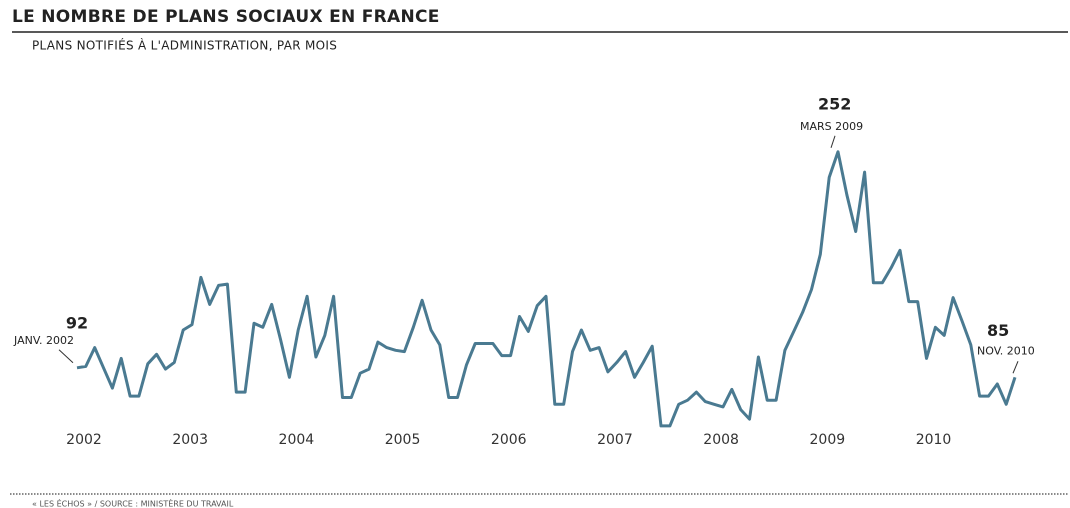 The height and width of the screenshot is (508, 1070). What do you see at coordinates (297, 440) in the screenshot?
I see `x-tick-label: 2004` at bounding box center [297, 440].